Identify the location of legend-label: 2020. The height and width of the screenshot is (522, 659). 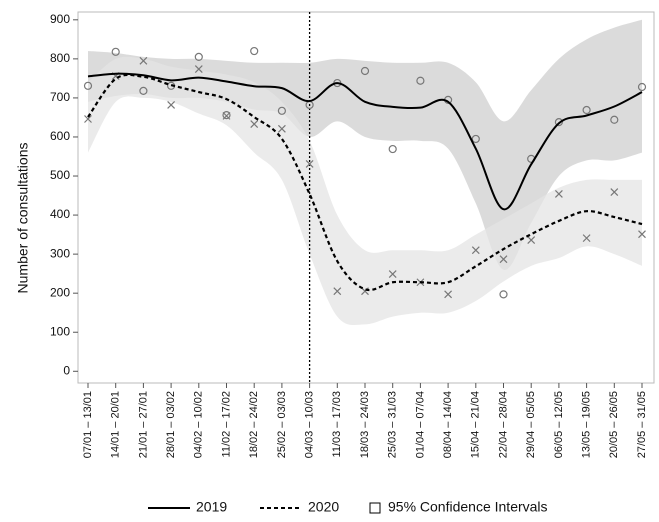
(323, 507).